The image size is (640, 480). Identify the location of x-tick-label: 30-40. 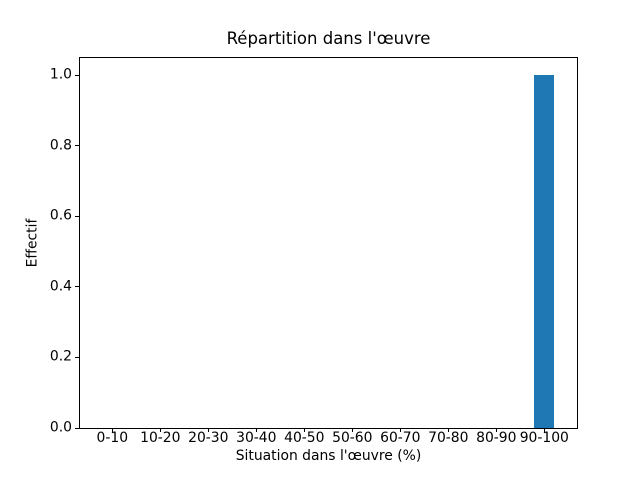
(256, 438).